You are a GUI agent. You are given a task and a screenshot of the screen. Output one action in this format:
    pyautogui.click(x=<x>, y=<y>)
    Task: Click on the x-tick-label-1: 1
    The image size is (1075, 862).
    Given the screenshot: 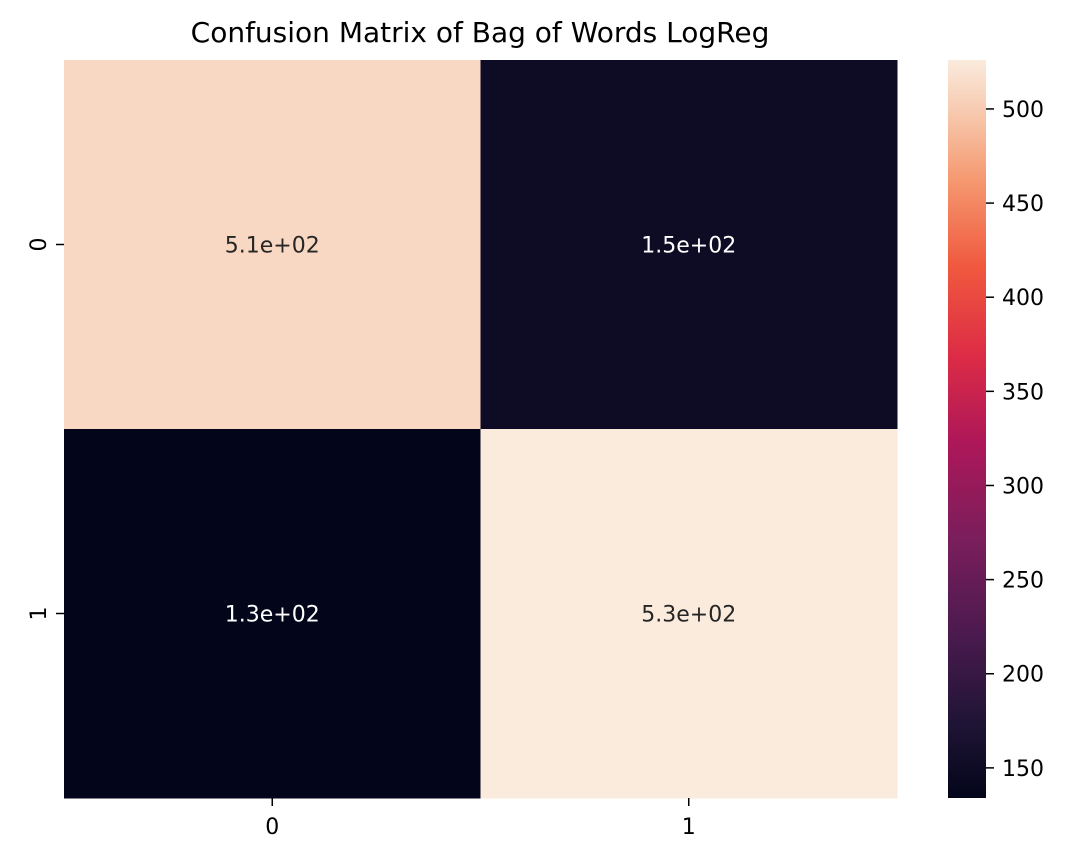 What is the action you would take?
    pyautogui.click(x=689, y=827)
    